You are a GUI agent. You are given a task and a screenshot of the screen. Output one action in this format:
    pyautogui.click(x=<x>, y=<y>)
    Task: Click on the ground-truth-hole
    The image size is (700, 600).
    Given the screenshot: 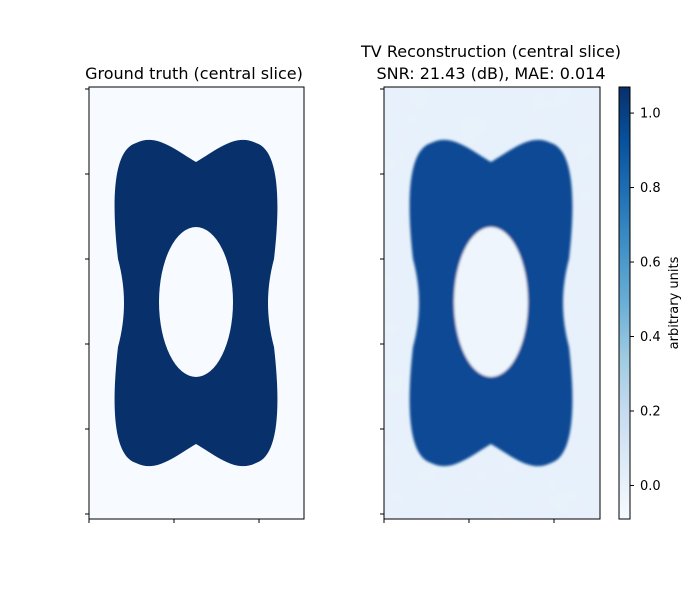 What is the action you would take?
    pyautogui.click(x=196, y=302)
    